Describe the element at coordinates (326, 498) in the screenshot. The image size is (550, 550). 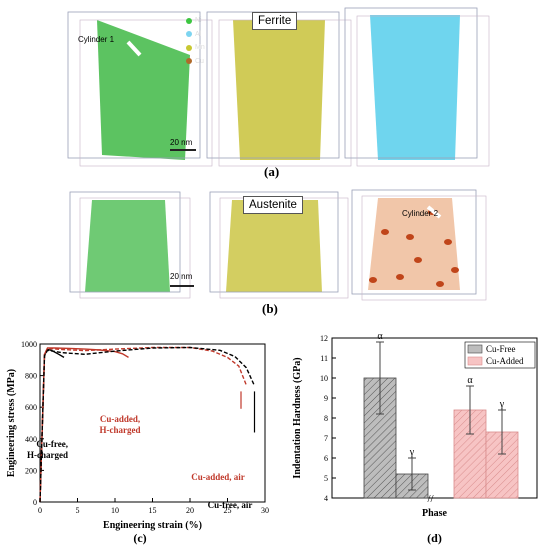
I see `y-tick-label: 4` at that location.